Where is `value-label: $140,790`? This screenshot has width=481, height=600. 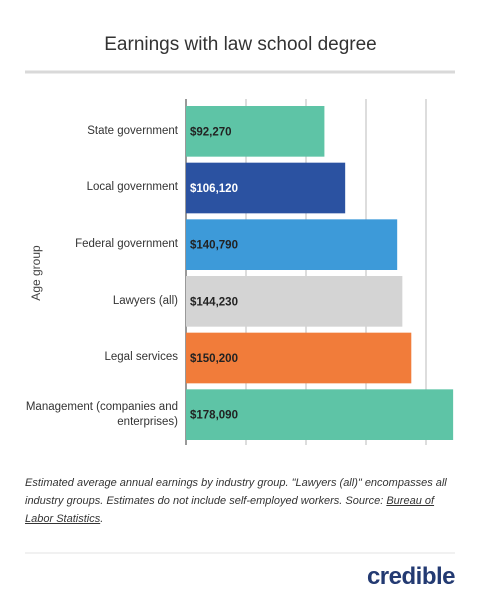
value-label: $140,790 is located at coordinates (214, 246).